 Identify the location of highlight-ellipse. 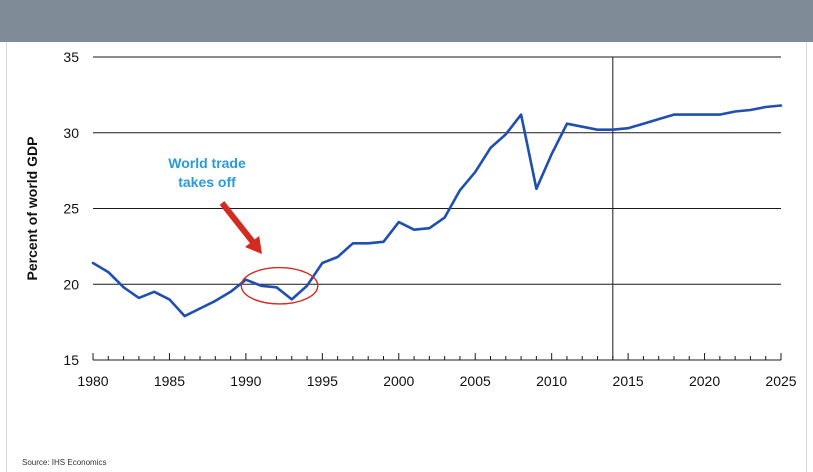
(279, 285).